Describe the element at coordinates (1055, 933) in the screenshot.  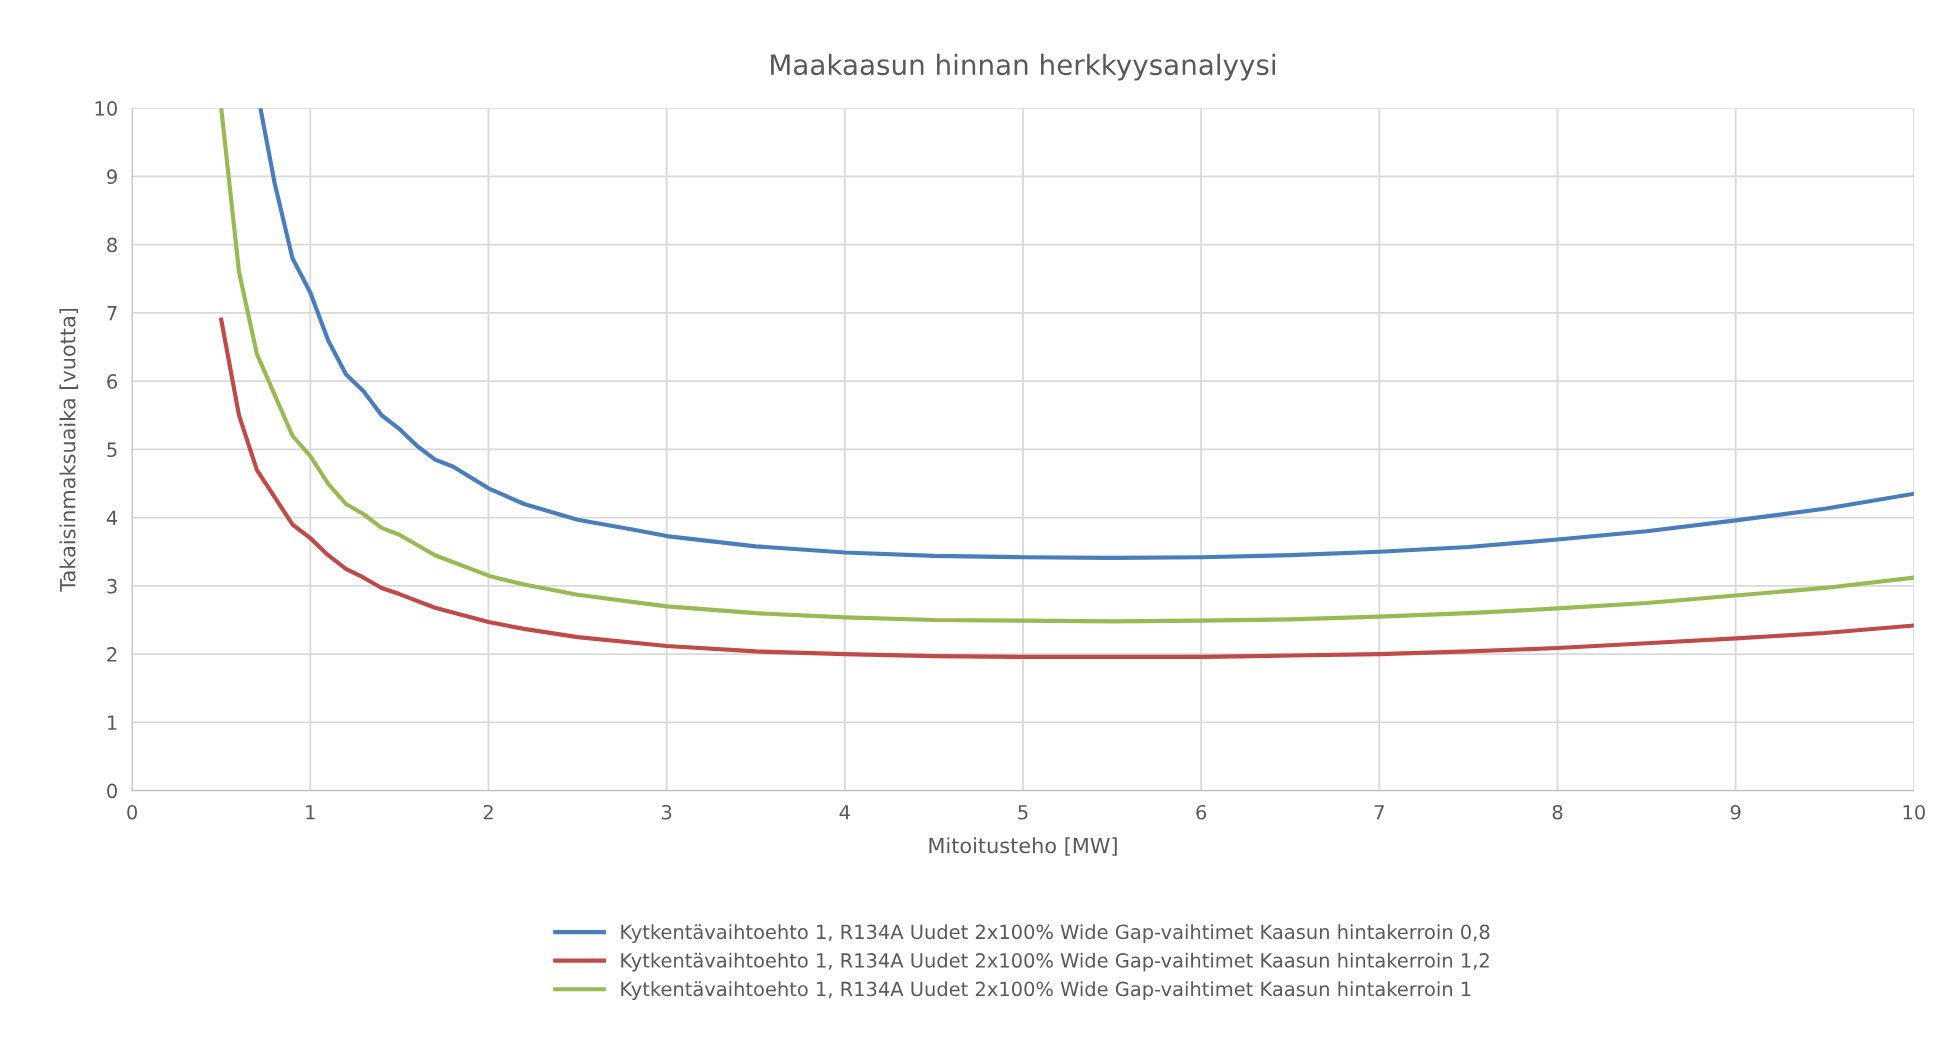
I see `legend-label: Kytkentävaihtoehto 1, R134A Uudet 2x100% Wide Gap-vaihtimet Kaasun hintakerroin 0,8` at that location.